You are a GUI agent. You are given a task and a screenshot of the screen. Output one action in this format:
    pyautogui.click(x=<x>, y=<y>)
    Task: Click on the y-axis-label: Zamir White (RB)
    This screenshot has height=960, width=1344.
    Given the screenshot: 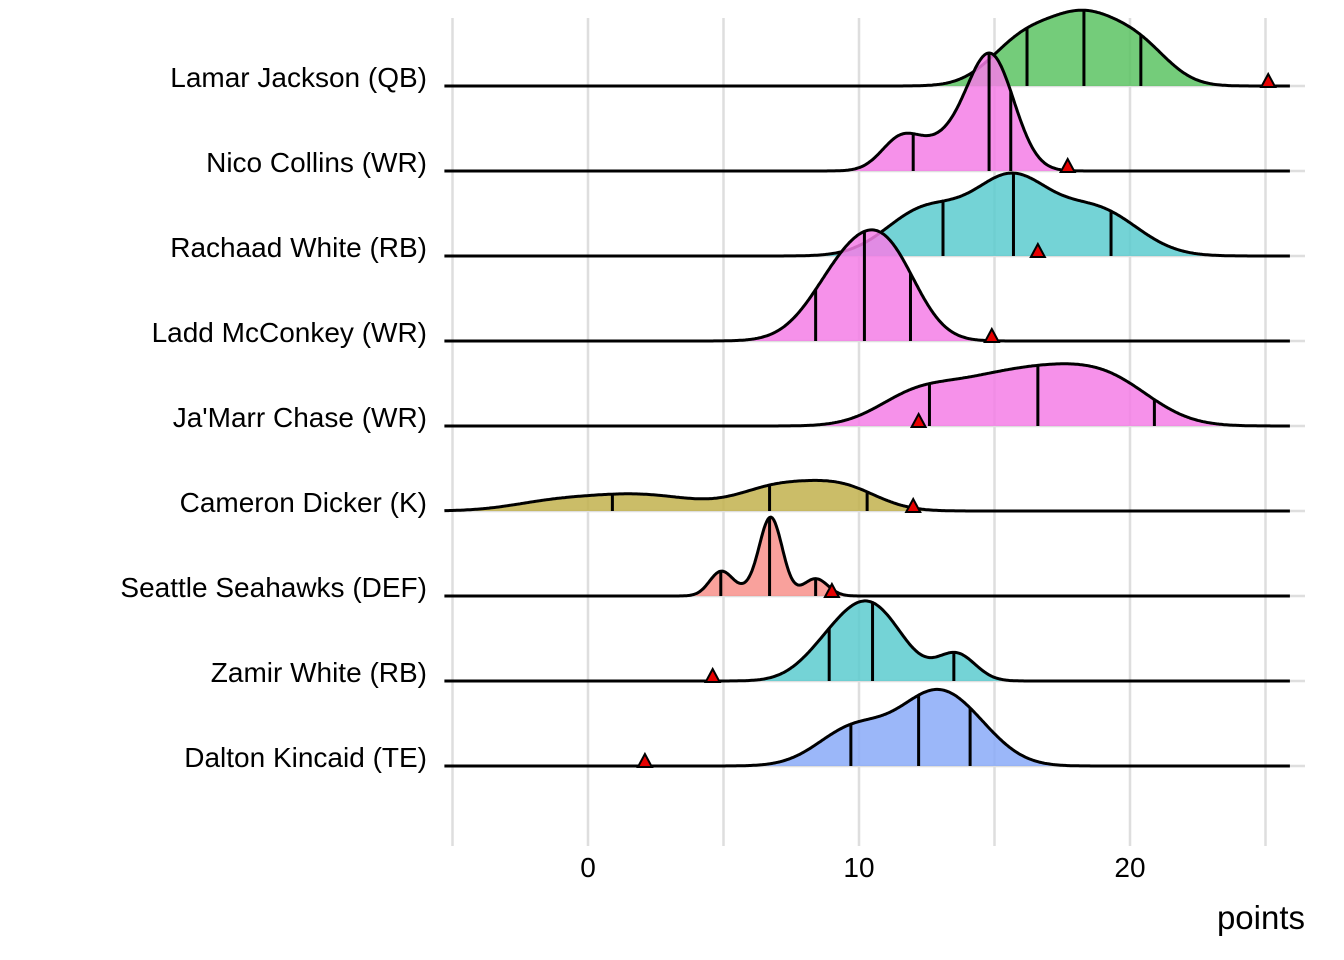 What is the action you would take?
    pyautogui.click(x=319, y=672)
    